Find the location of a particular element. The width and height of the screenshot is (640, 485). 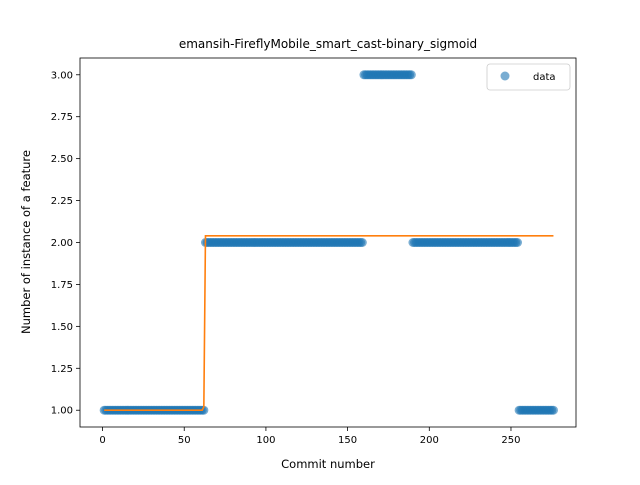

y-tick-label: 1.50 is located at coordinates (62, 327).